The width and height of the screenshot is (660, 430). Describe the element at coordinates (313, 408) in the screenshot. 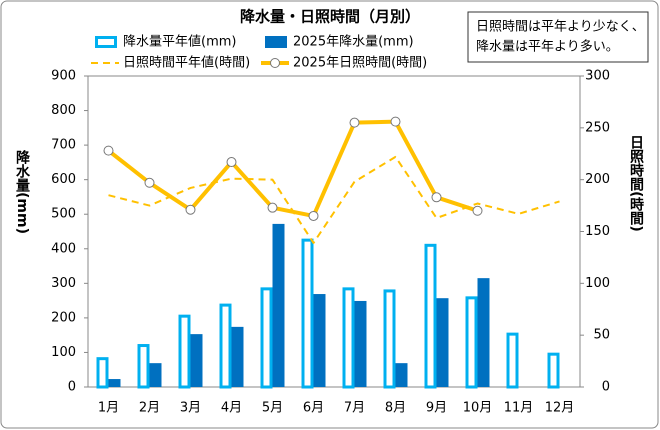

I see `x-tick-label: 6月` at that location.